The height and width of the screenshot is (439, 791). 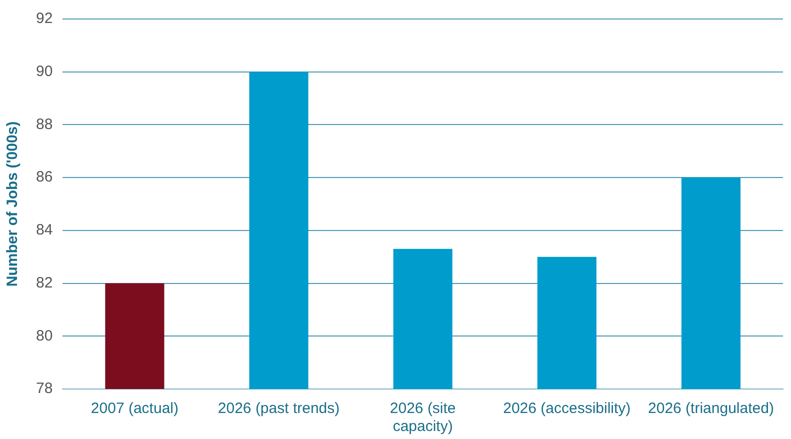 I want to click on x-tick-label: 2007 (actual), so click(x=134, y=409).